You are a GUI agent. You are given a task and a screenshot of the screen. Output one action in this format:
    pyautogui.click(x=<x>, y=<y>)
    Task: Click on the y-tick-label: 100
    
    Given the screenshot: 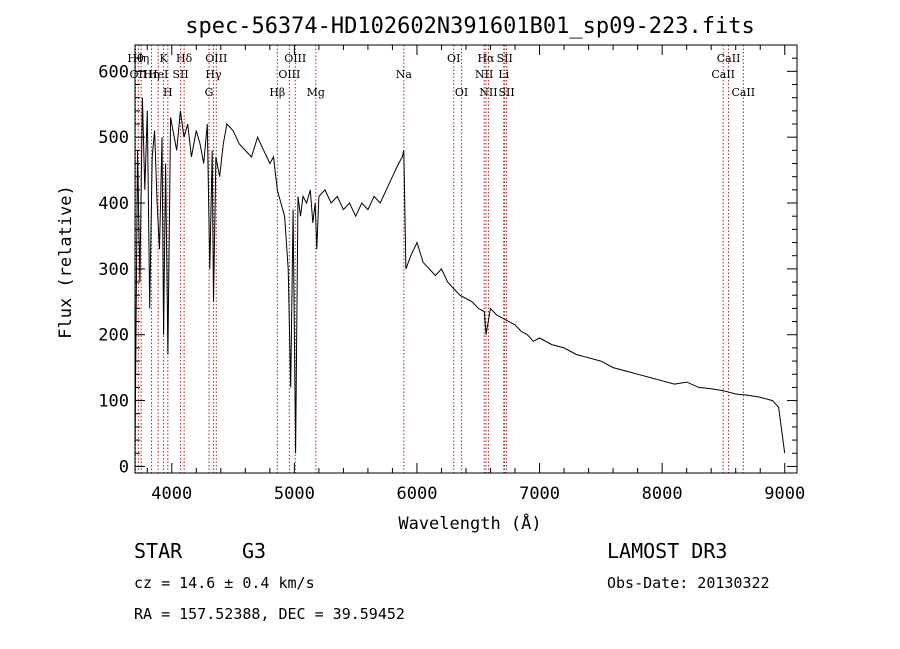 What is the action you would take?
    pyautogui.click(x=113, y=402)
    